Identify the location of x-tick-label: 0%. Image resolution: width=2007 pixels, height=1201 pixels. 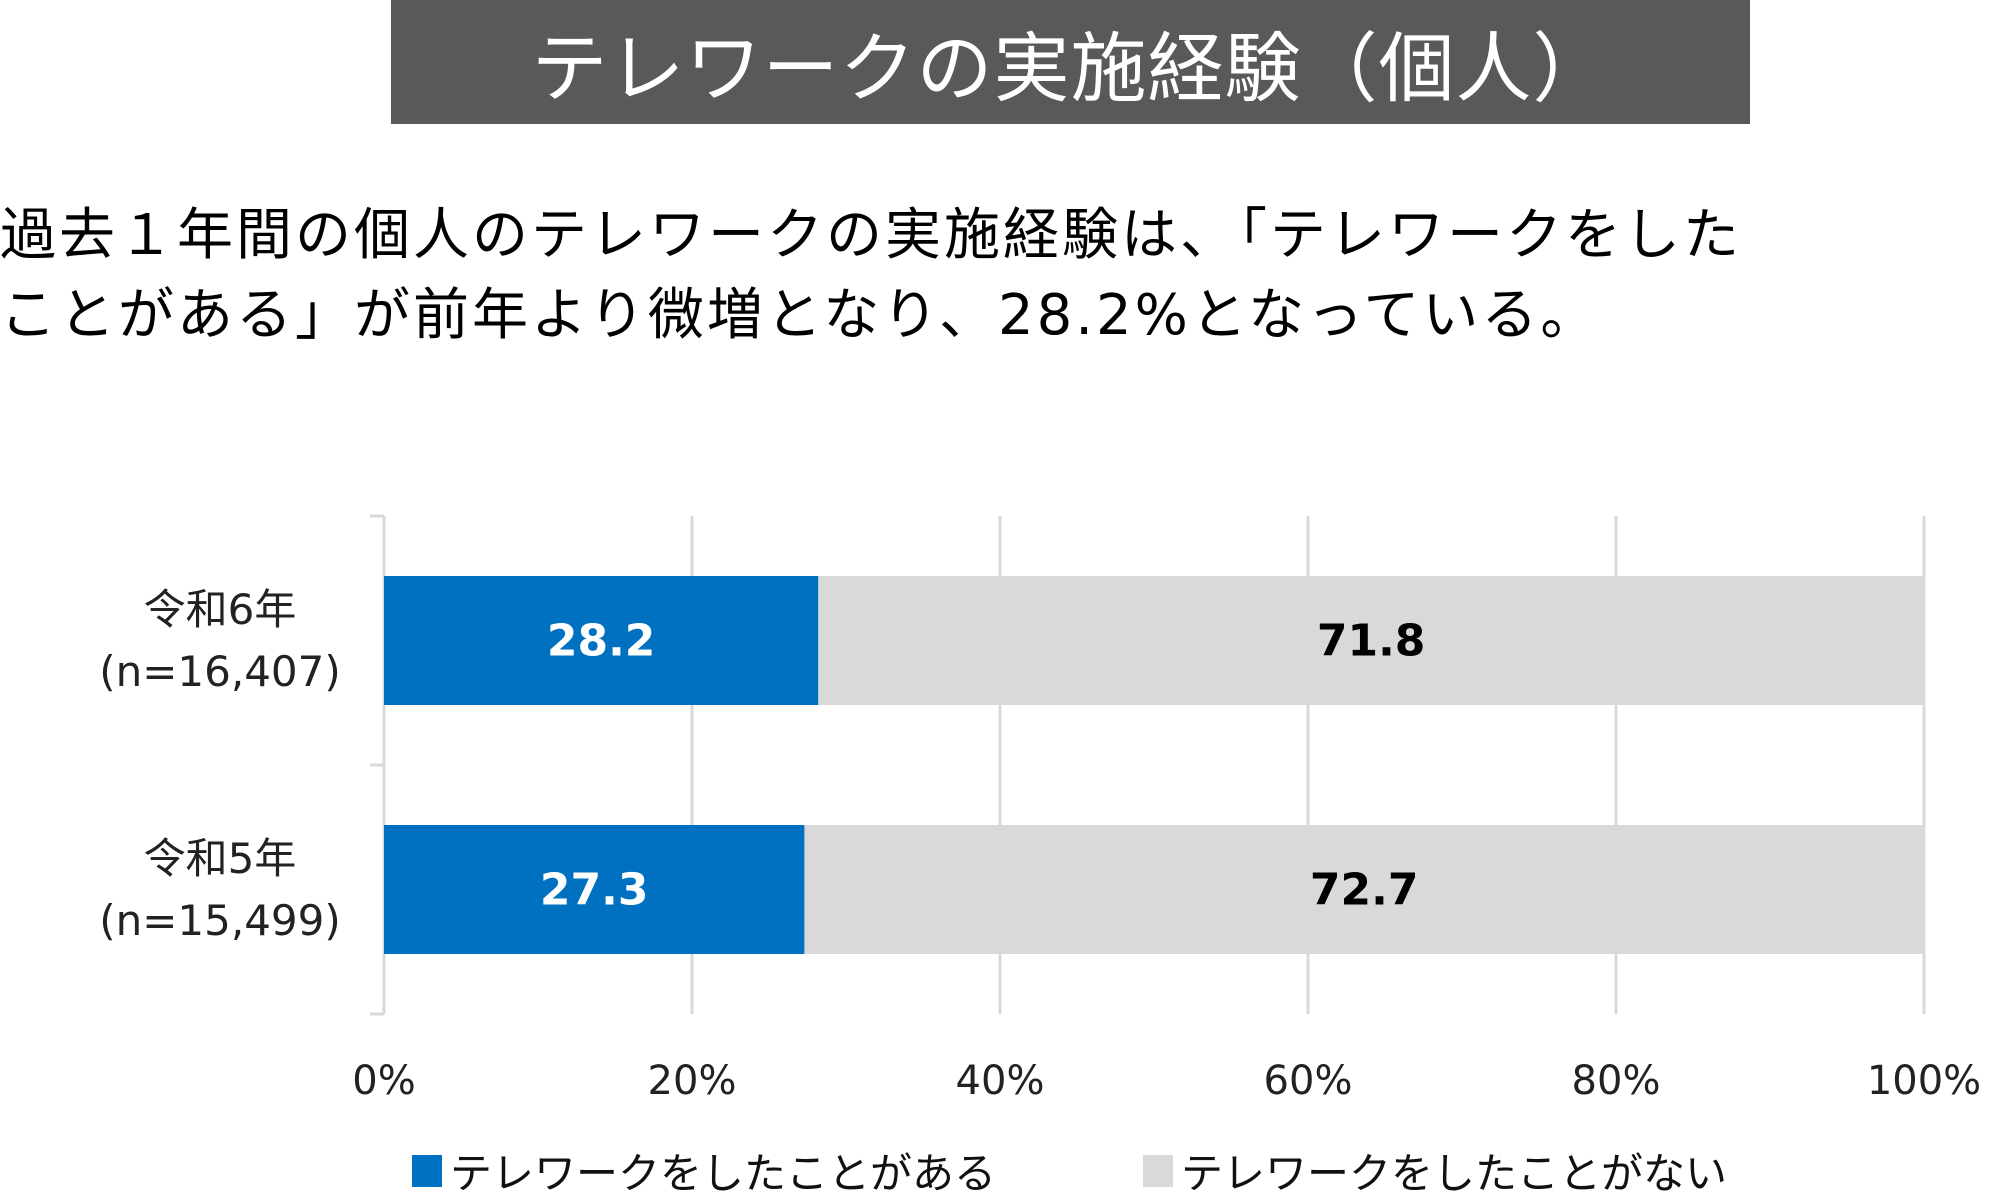
(384, 1081).